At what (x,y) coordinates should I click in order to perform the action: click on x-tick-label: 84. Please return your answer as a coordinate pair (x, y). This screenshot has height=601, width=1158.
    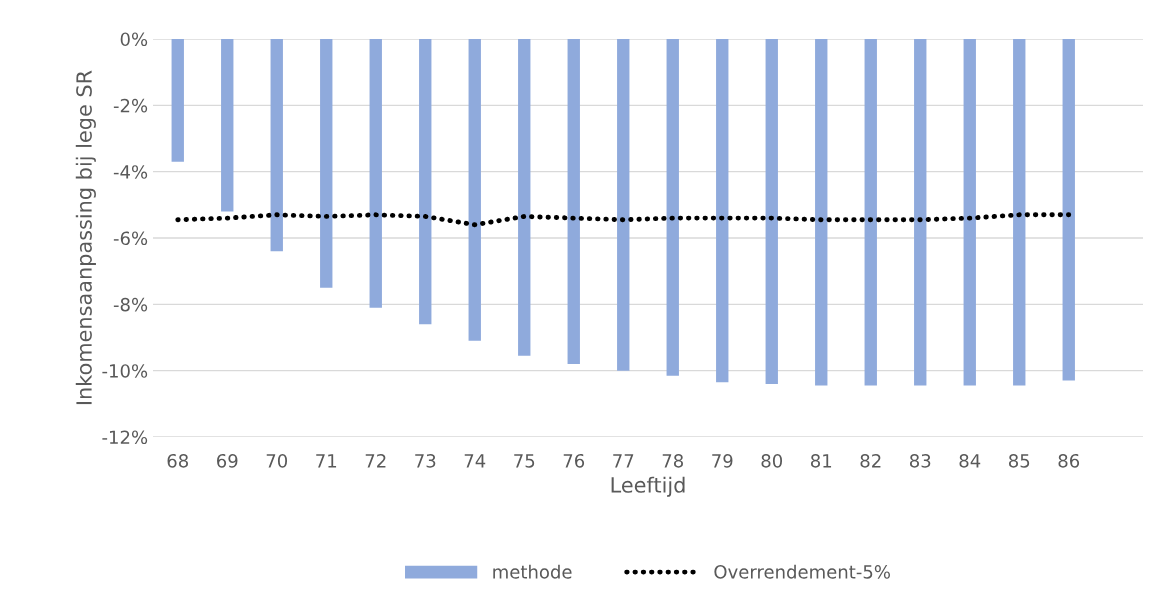
    Looking at the image, I should click on (970, 460).